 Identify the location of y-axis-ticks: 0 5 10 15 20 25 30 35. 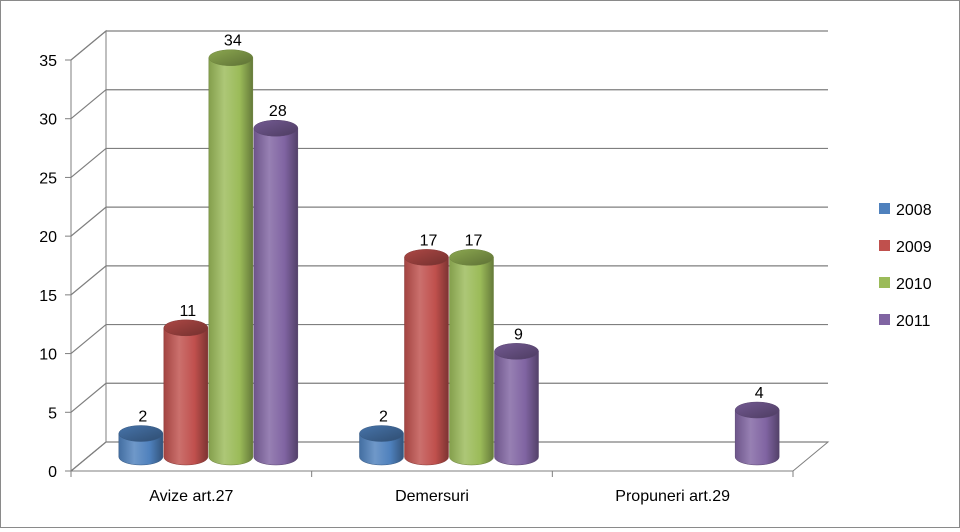
(55, 267).